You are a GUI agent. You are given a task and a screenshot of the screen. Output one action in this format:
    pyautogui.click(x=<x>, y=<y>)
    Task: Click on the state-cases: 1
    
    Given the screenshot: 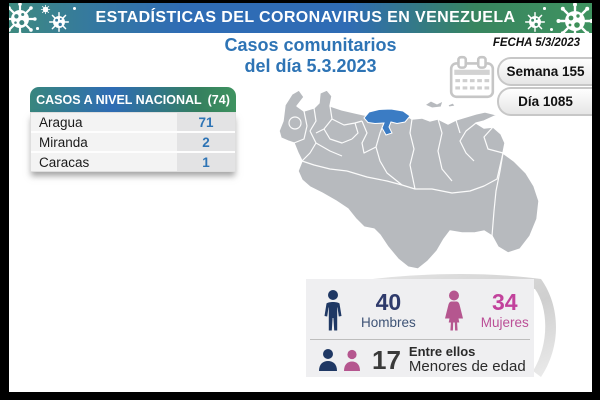 What is the action you would take?
    pyautogui.click(x=206, y=162)
    